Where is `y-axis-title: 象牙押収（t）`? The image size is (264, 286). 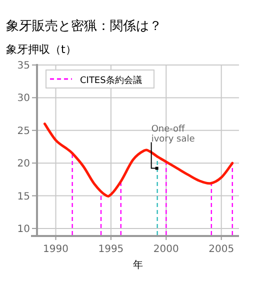 y-axis-title: 象牙押収（t） is located at coordinates (41, 49).